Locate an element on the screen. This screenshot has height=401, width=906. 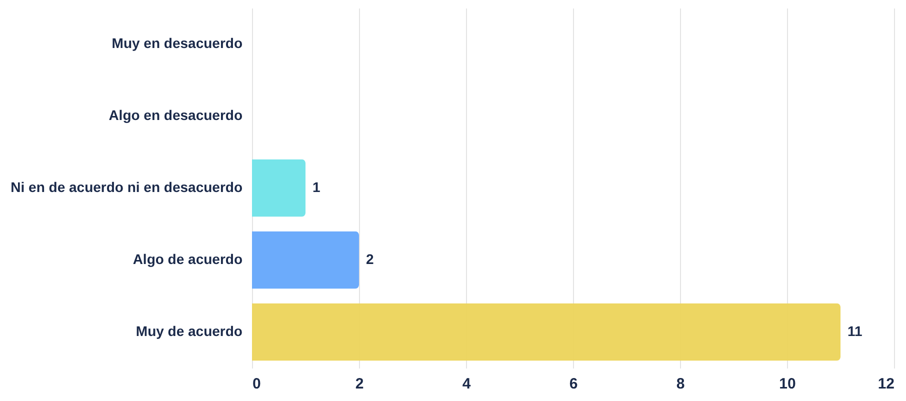
x-tick-label: 0 is located at coordinates (256, 384).